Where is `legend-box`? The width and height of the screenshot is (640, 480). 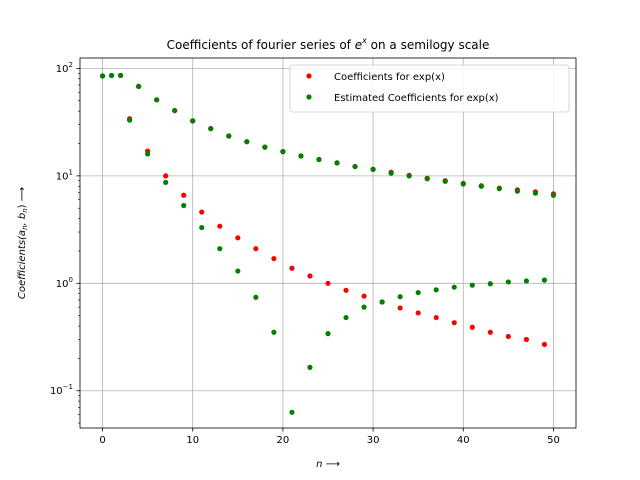
legend-box is located at coordinates (429, 88).